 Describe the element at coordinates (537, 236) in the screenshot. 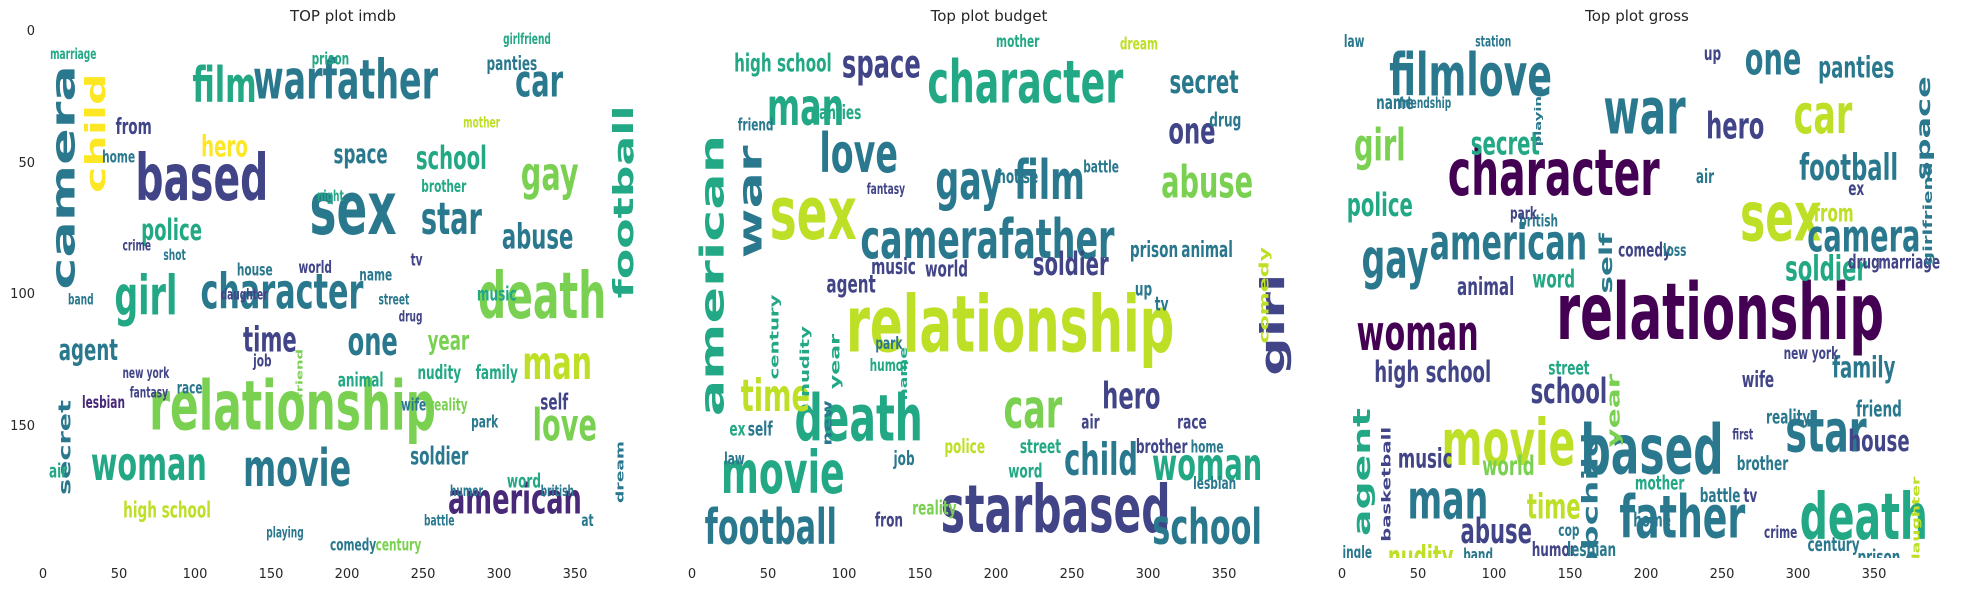

I see `word-abuse: abuse` at that location.